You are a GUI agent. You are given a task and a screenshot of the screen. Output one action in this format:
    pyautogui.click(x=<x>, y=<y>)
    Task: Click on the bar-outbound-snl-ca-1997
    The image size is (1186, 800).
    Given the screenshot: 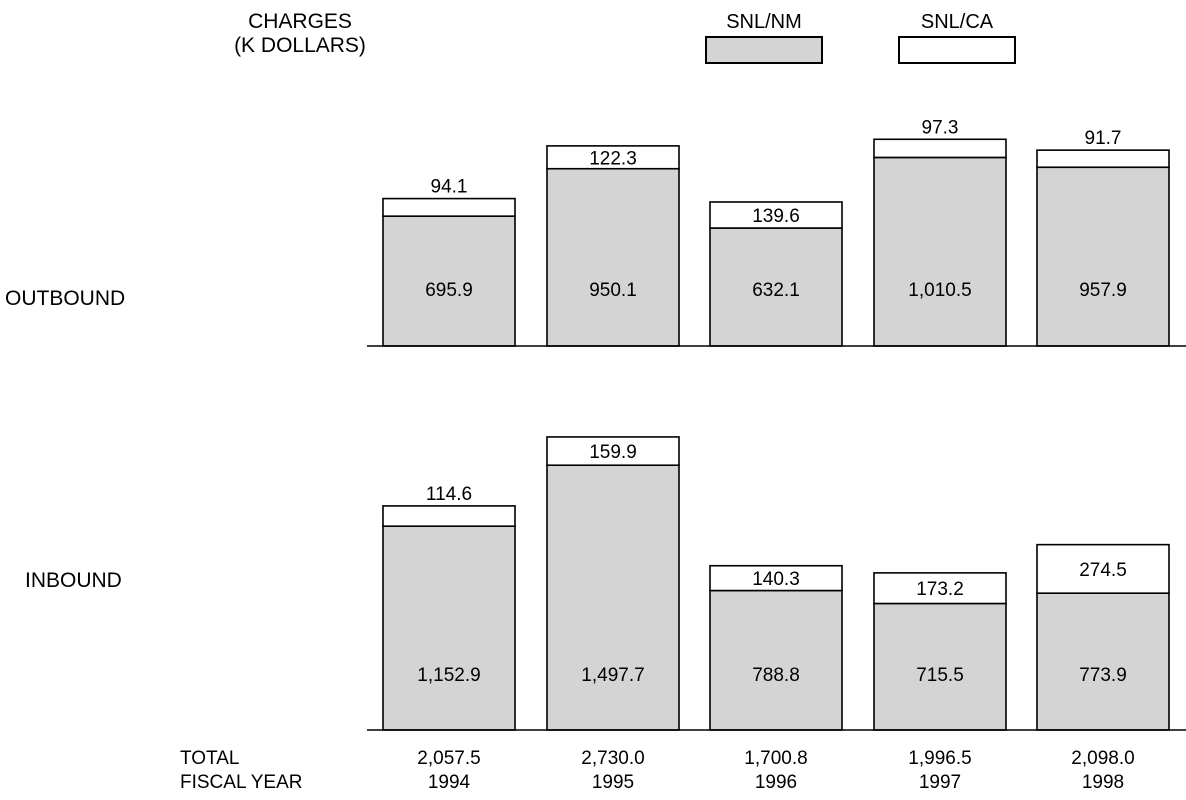 What is the action you would take?
    pyautogui.click(x=940, y=148)
    